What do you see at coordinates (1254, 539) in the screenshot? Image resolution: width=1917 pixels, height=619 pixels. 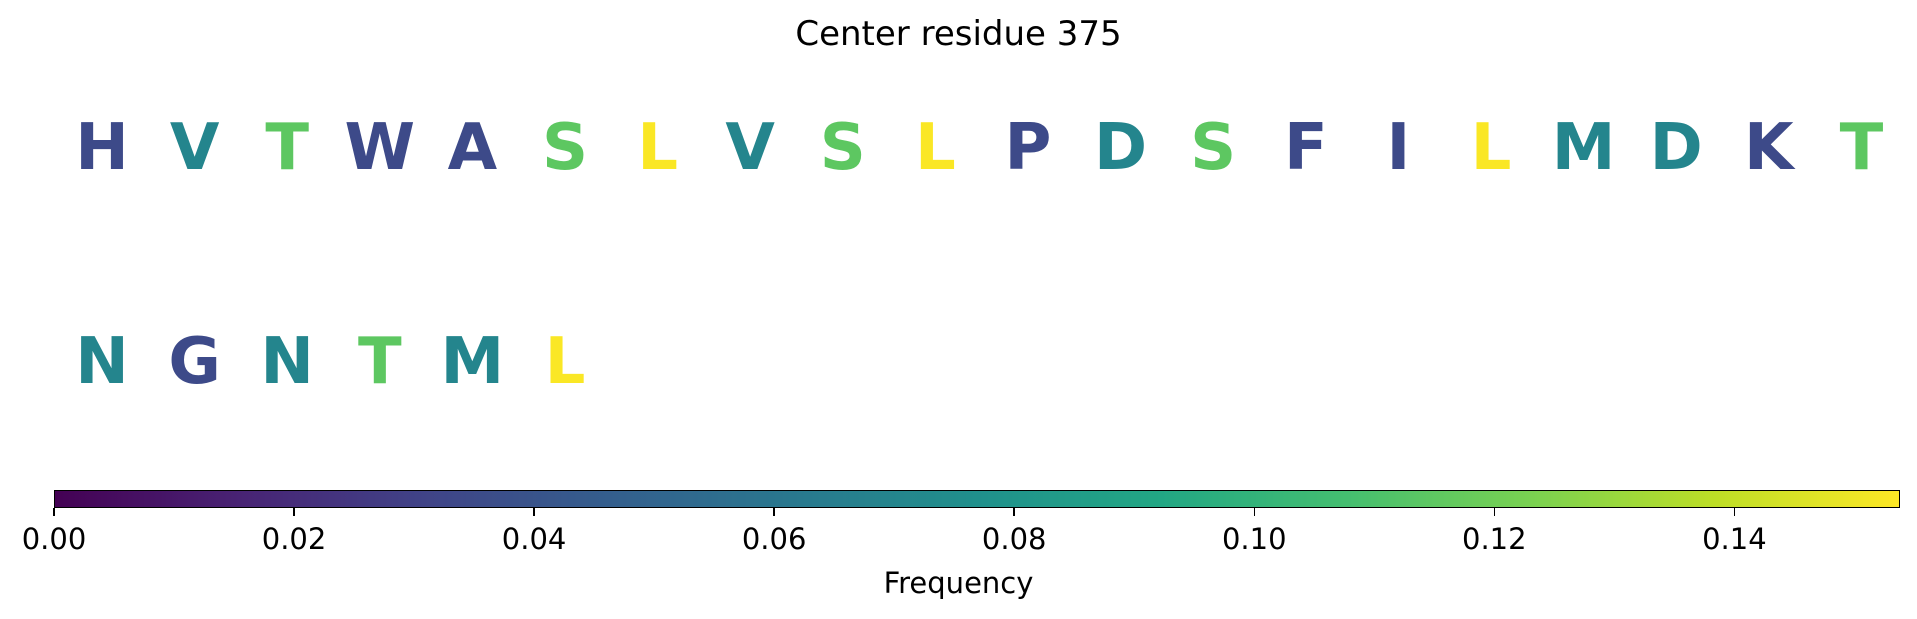 I see `colorbar-tick-label: 0.10` at bounding box center [1254, 539].